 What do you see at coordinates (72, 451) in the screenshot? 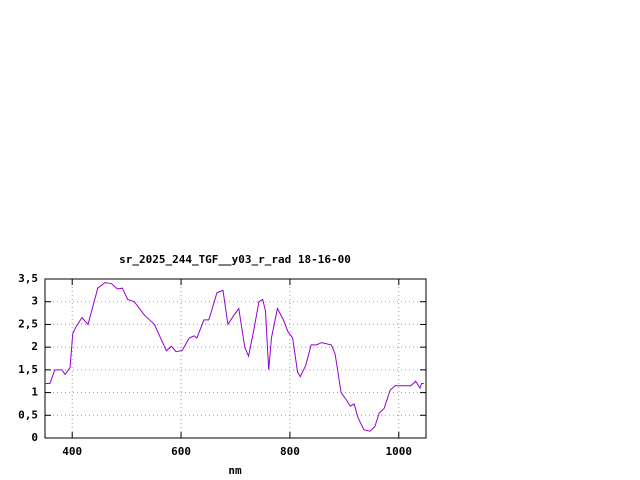
I see `x-tick-label: 400` at bounding box center [72, 451].